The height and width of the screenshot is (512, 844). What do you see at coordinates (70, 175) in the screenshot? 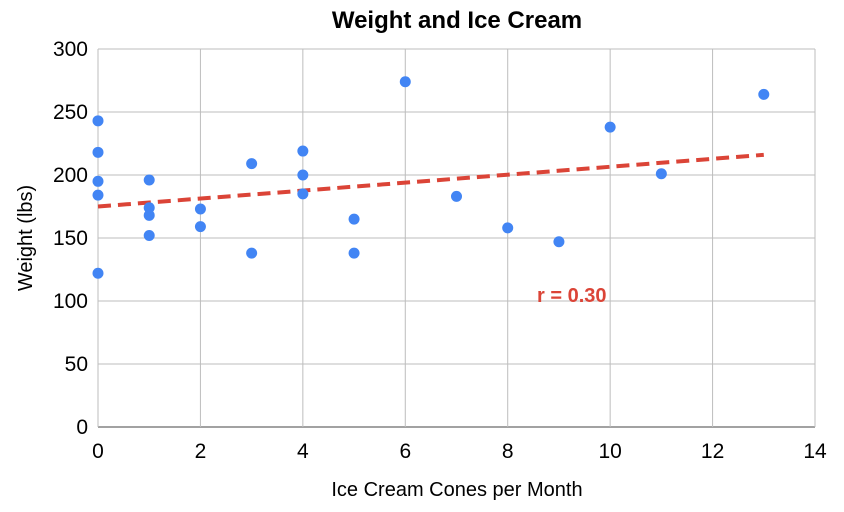
I see `y-tick-label: 200` at bounding box center [70, 175].